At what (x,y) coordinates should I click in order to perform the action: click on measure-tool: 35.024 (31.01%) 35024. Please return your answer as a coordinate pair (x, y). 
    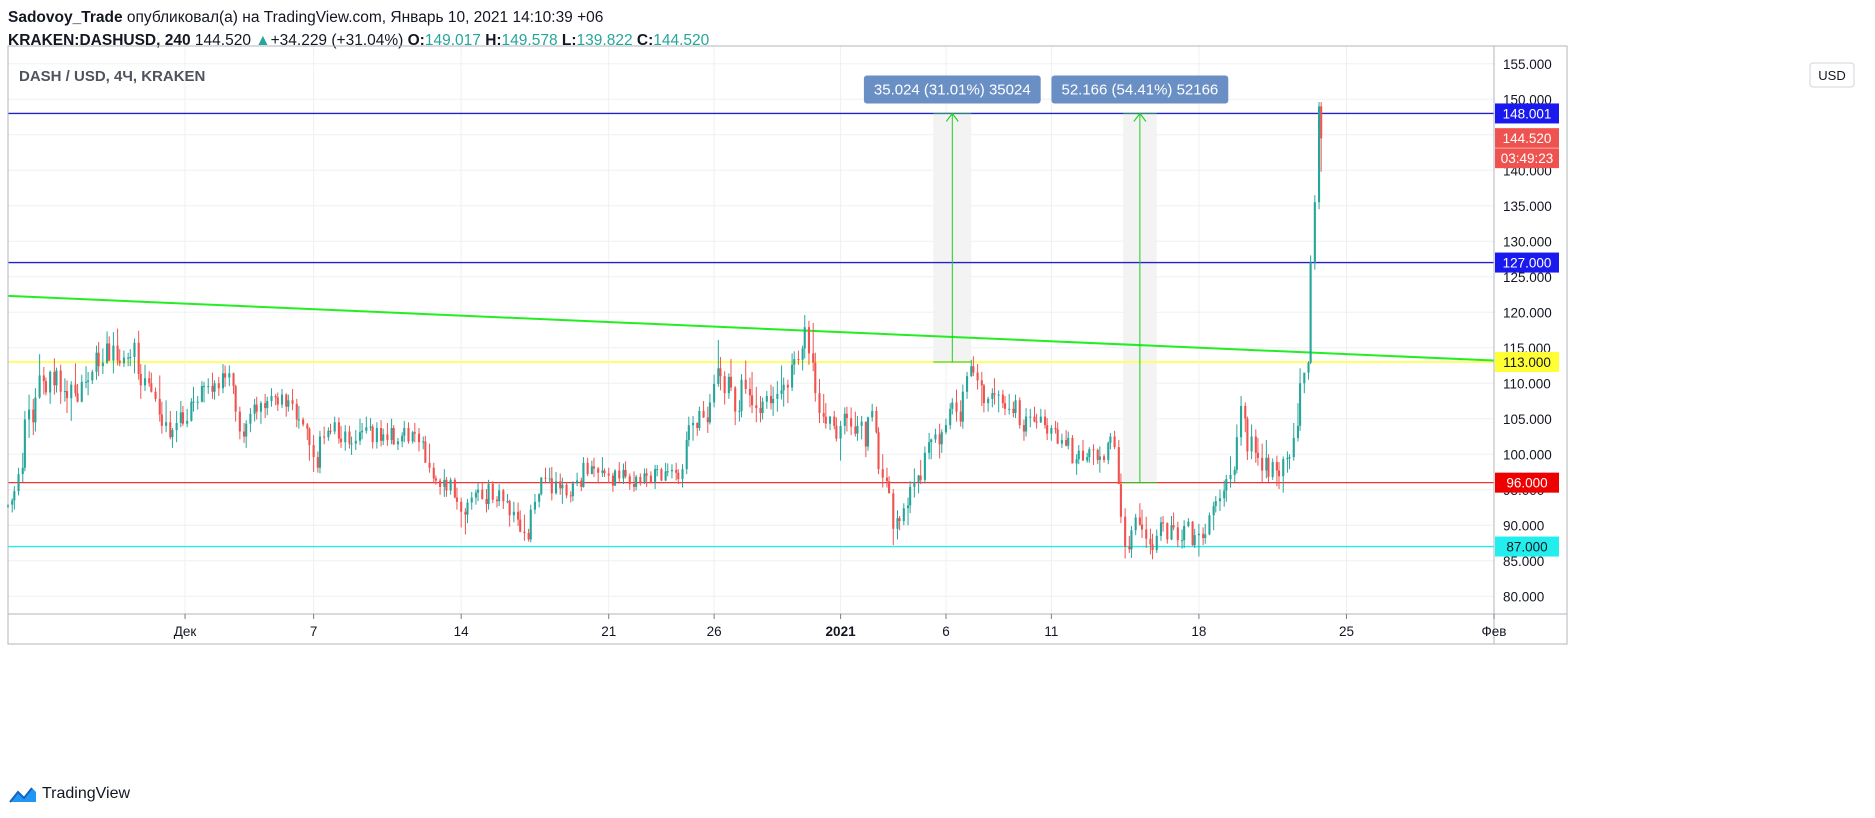
    Looking at the image, I should click on (952, 219).